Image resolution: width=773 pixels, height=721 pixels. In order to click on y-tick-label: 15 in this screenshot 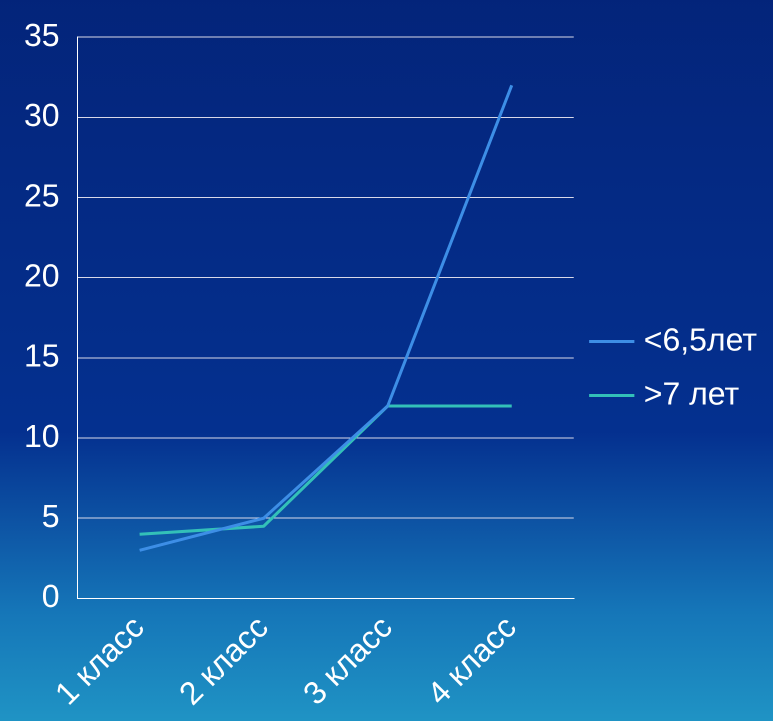, I will do `click(42, 356)`.